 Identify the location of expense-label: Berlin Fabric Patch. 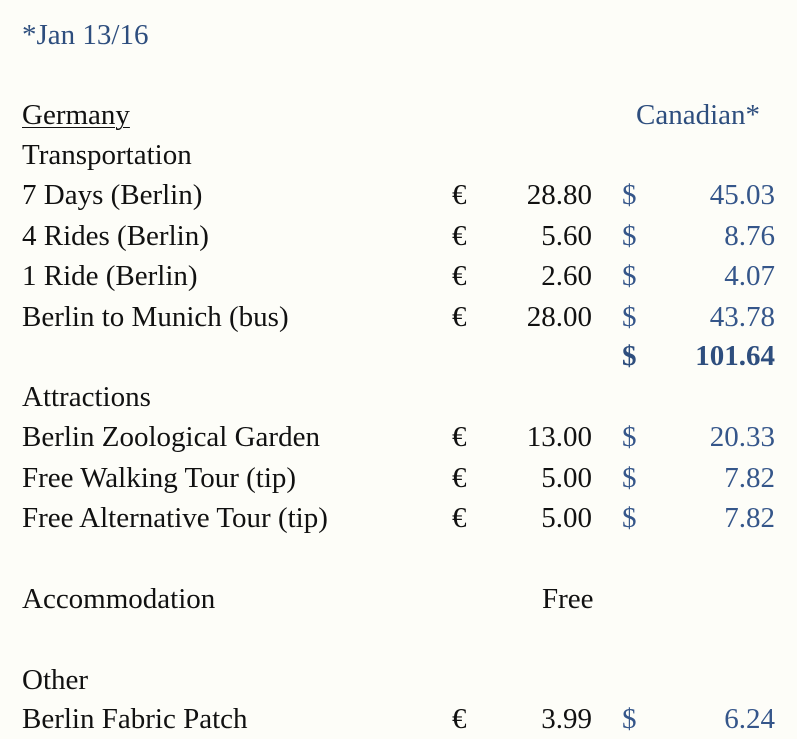
(135, 719).